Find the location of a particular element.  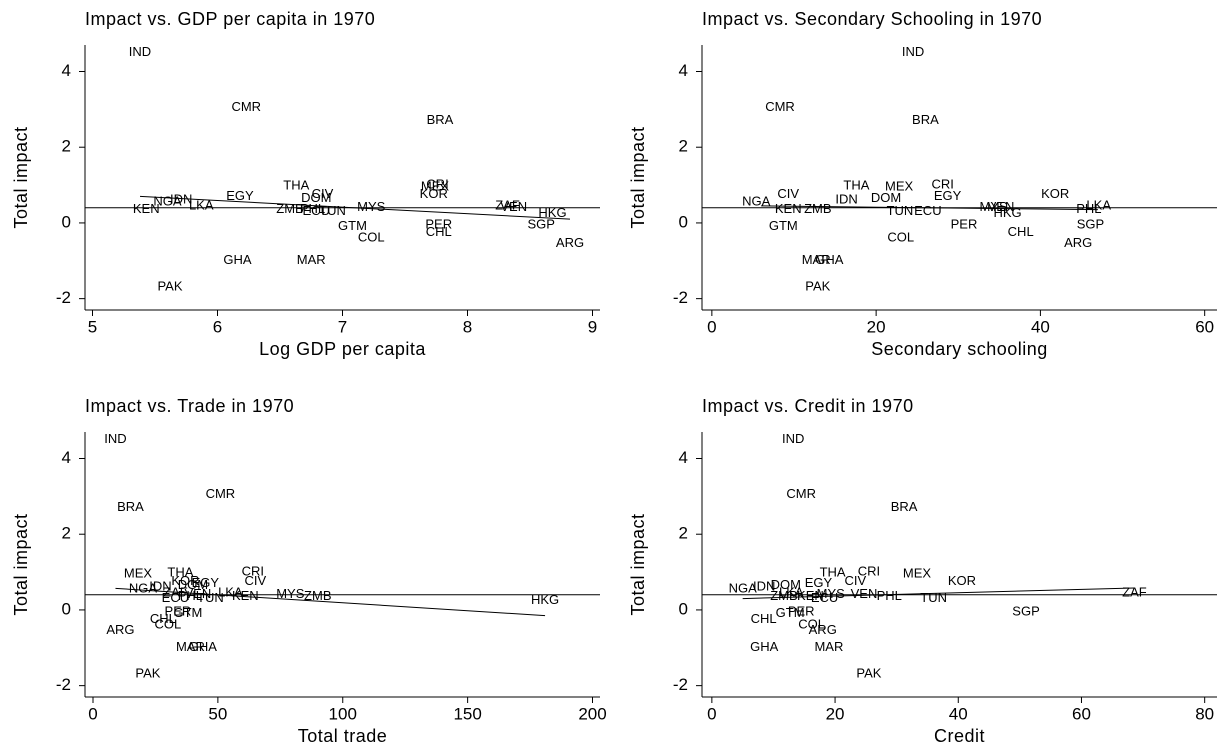

x-tick-label: 150 is located at coordinates (467, 713).